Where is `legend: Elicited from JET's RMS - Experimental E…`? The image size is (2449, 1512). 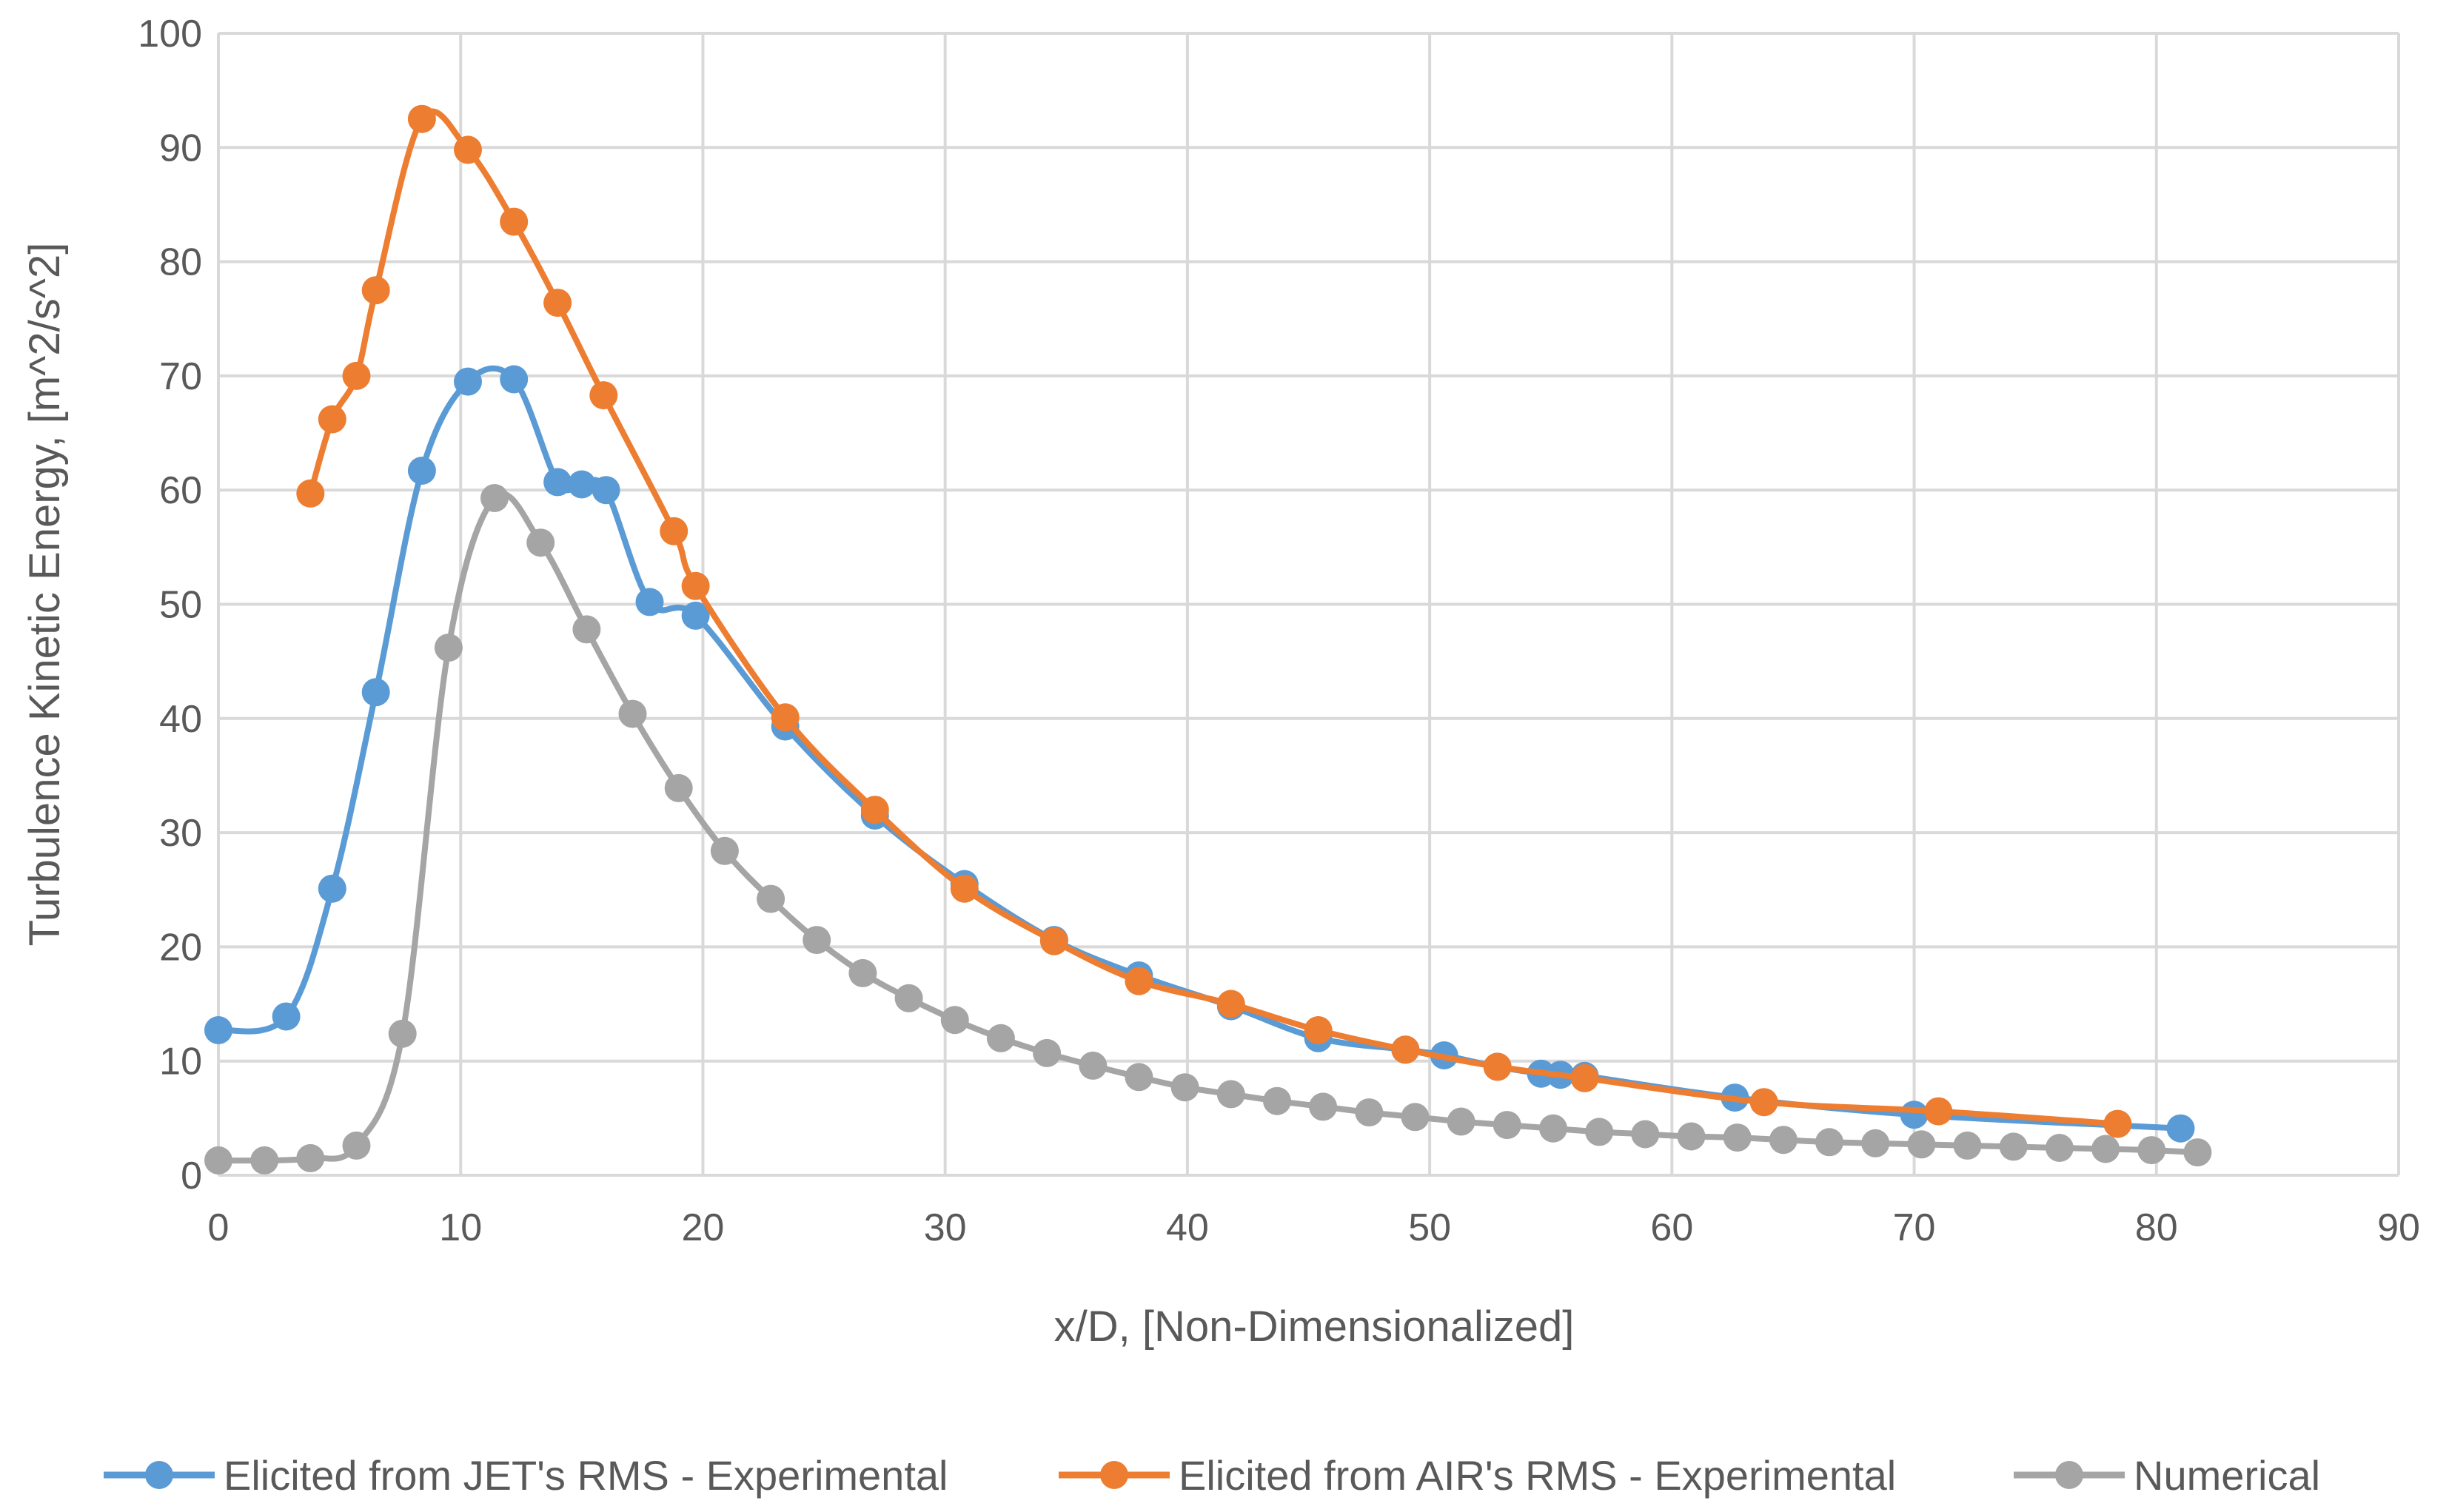
legend: Elicited from JET's RMS - Experimental E… is located at coordinates (1212, 1475).